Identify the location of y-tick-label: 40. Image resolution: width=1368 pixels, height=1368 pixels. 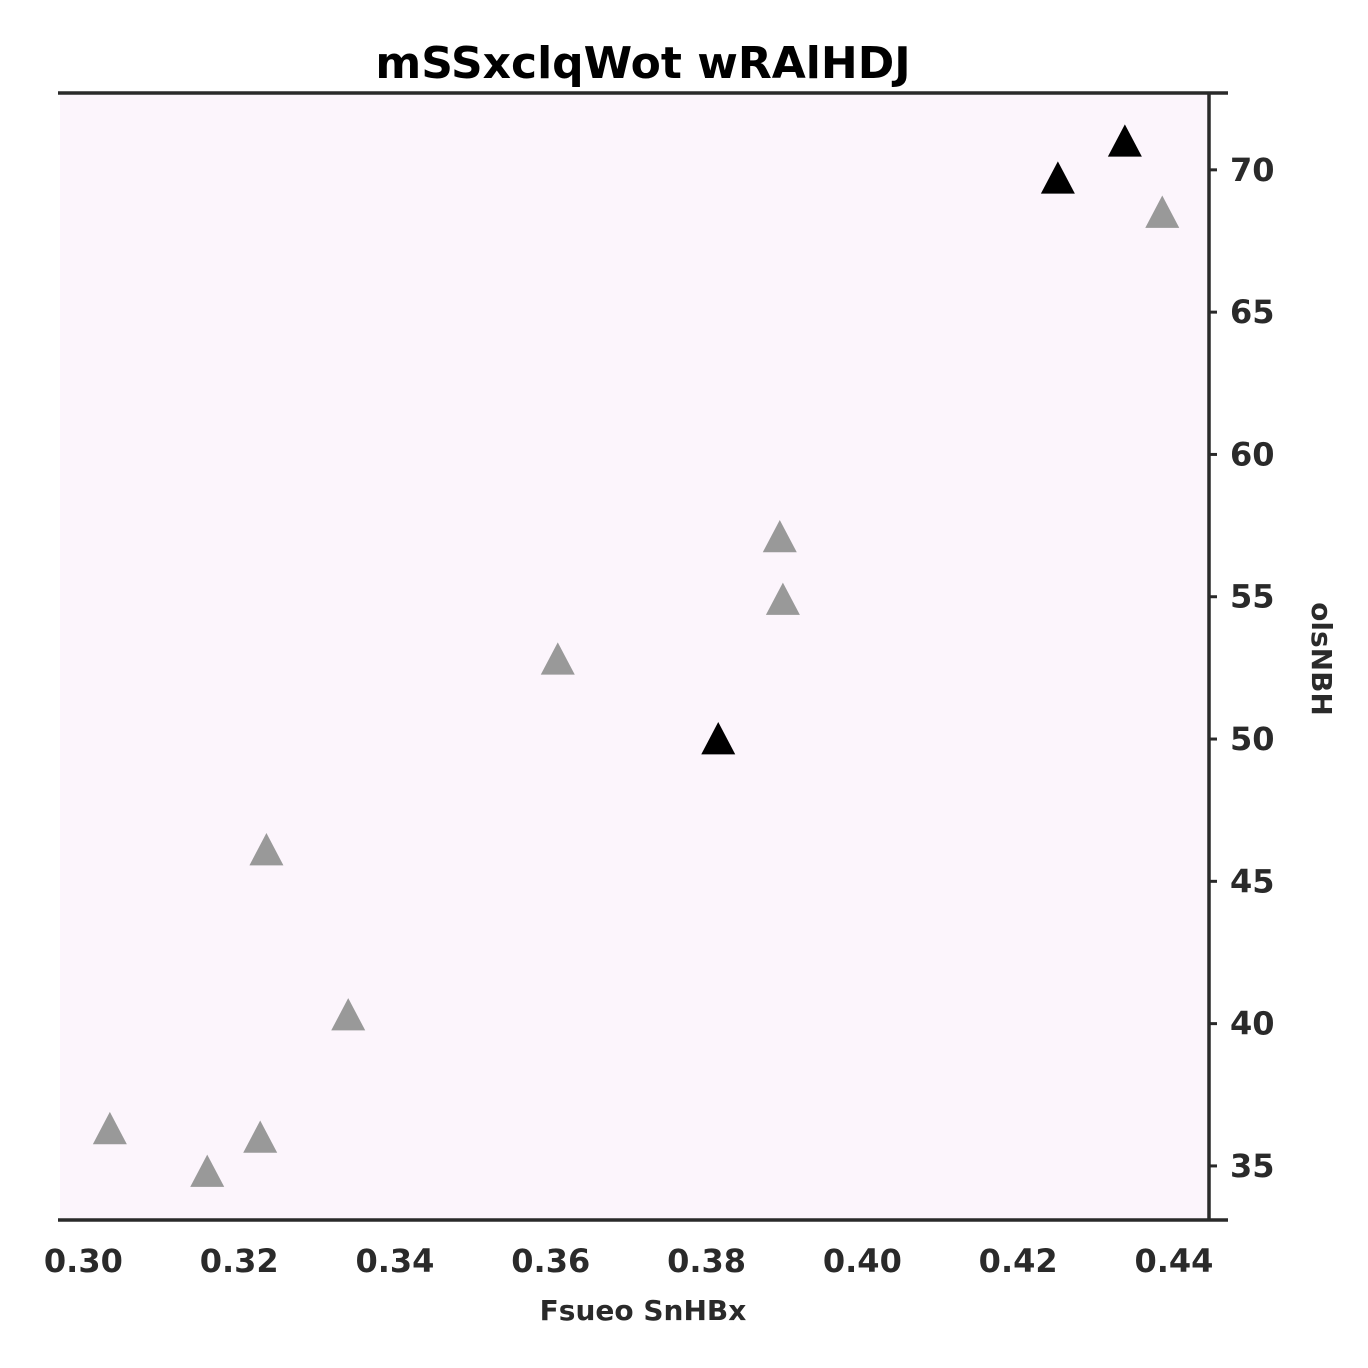
(1252, 1024).